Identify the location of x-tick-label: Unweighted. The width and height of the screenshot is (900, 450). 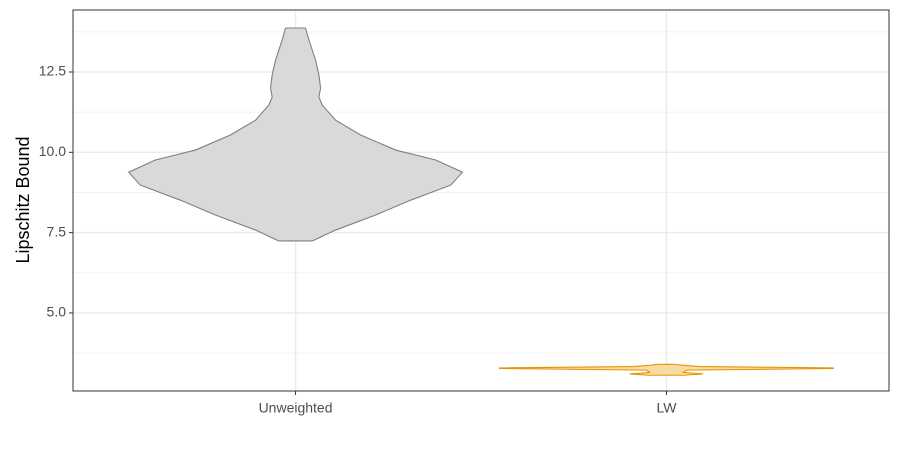
(296, 408).